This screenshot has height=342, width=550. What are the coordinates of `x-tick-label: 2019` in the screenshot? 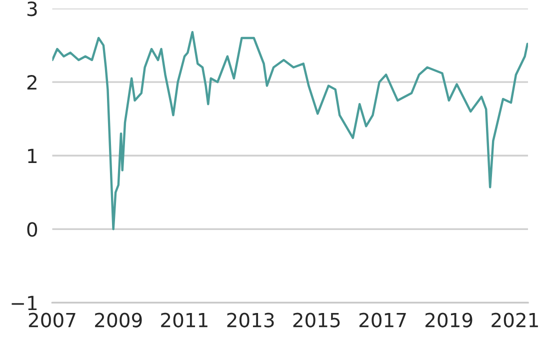 It's located at (449, 320).